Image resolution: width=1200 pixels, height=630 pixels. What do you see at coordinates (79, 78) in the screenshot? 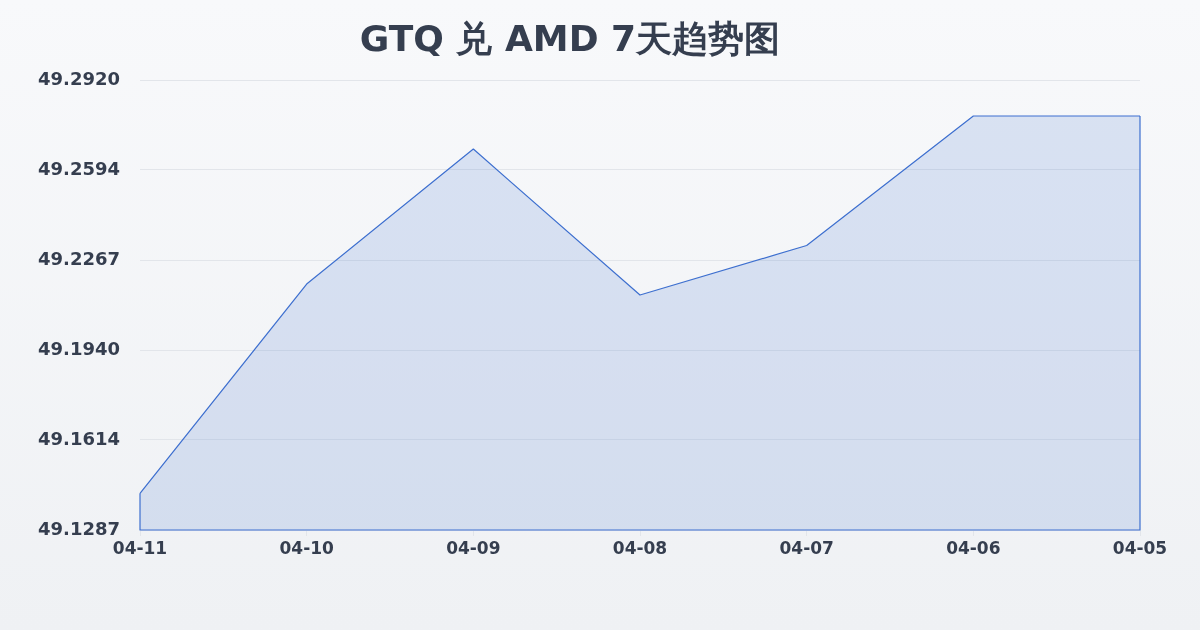
I see `y-tick-label: 49.2920` at bounding box center [79, 78].